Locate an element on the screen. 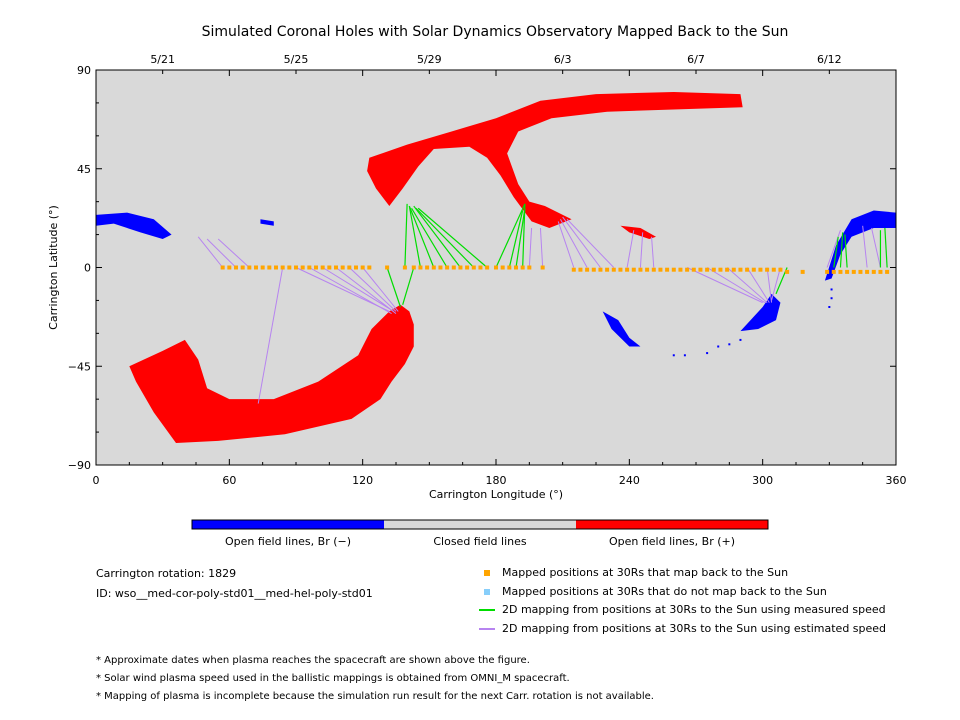  carrington-rotation: Carrington rotation: 1829 is located at coordinates (166, 573).